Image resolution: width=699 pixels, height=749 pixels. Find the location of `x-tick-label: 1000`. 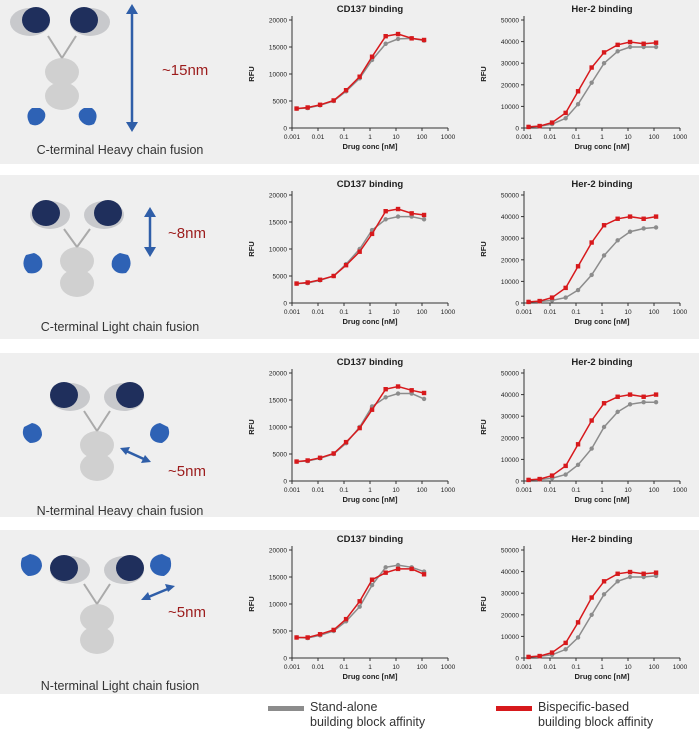

x-tick-label: 1000 is located at coordinates (680, 667).